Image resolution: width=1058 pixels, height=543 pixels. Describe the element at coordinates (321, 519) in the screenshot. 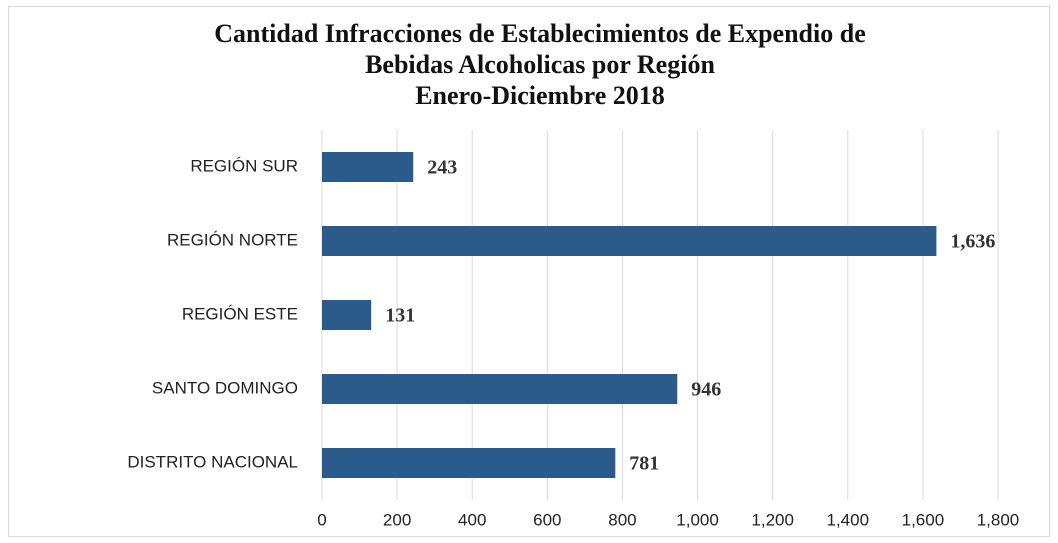

I see `x-tick-label: 0` at that location.